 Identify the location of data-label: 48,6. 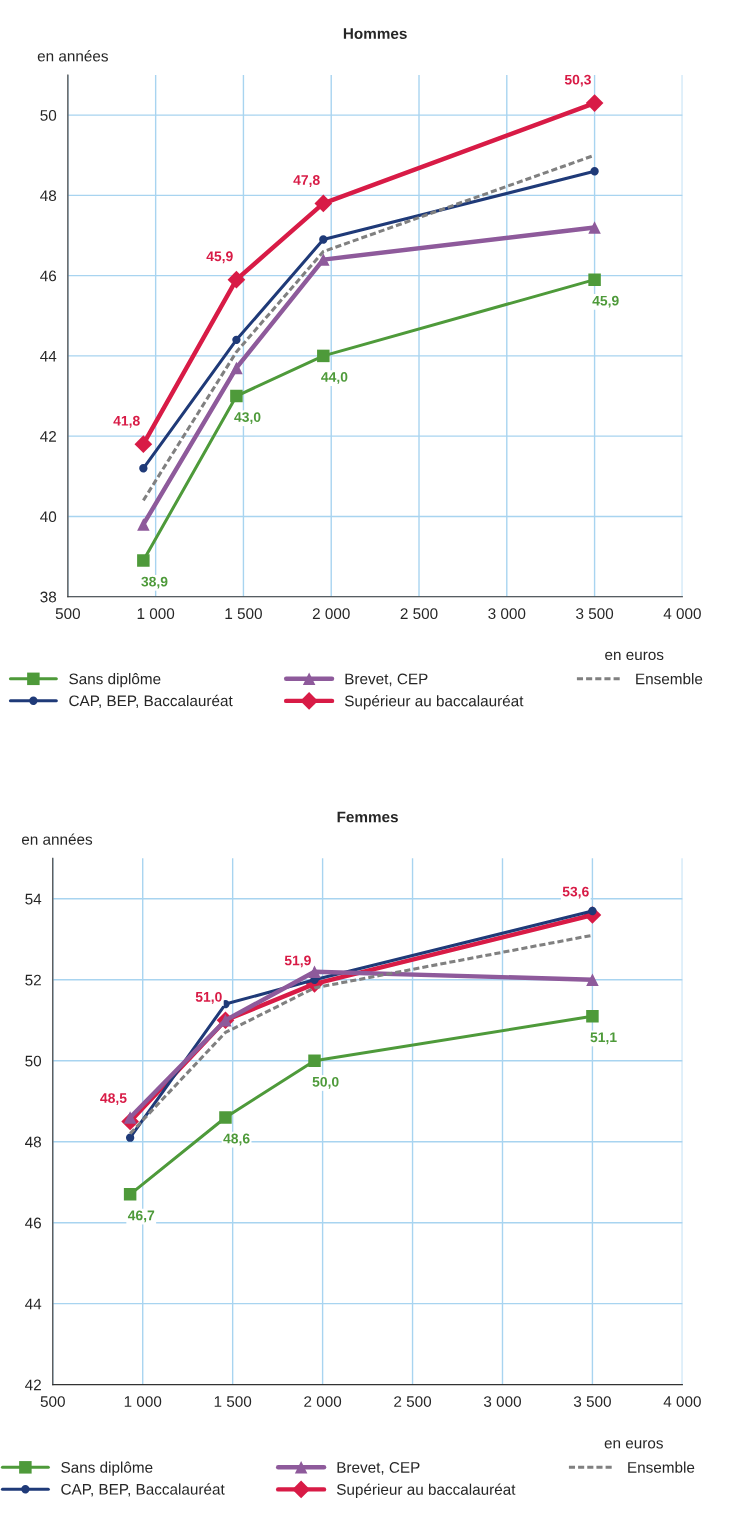
(236, 1139).